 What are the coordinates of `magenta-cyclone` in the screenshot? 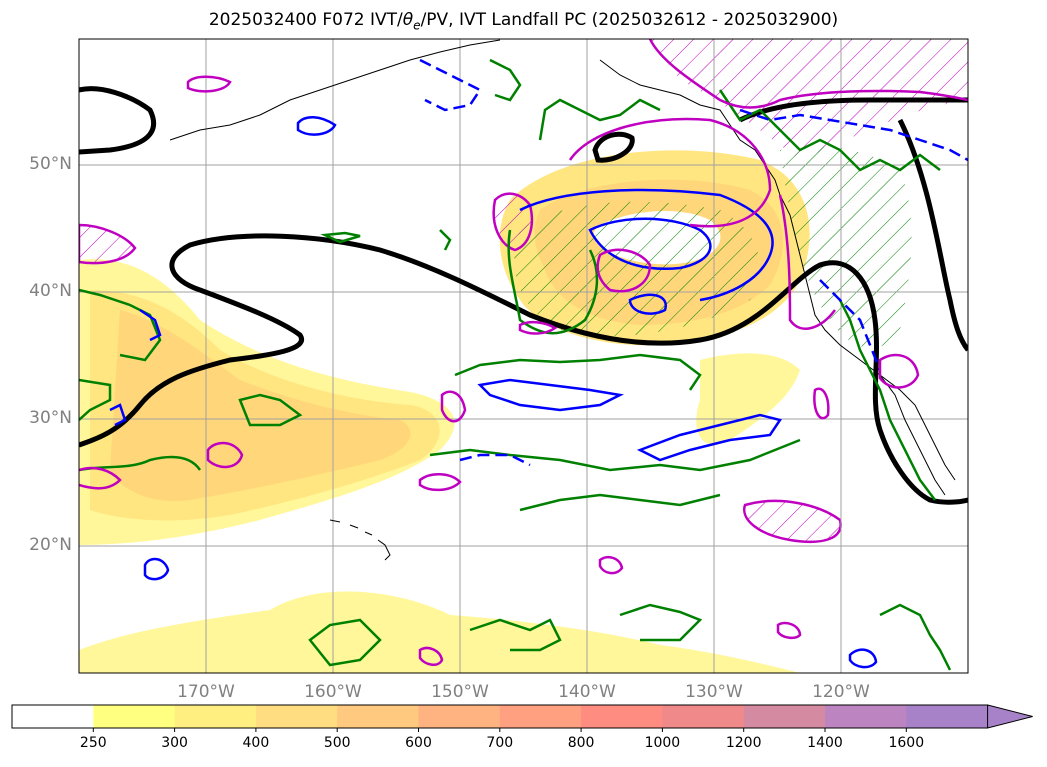 It's located at (670, 172).